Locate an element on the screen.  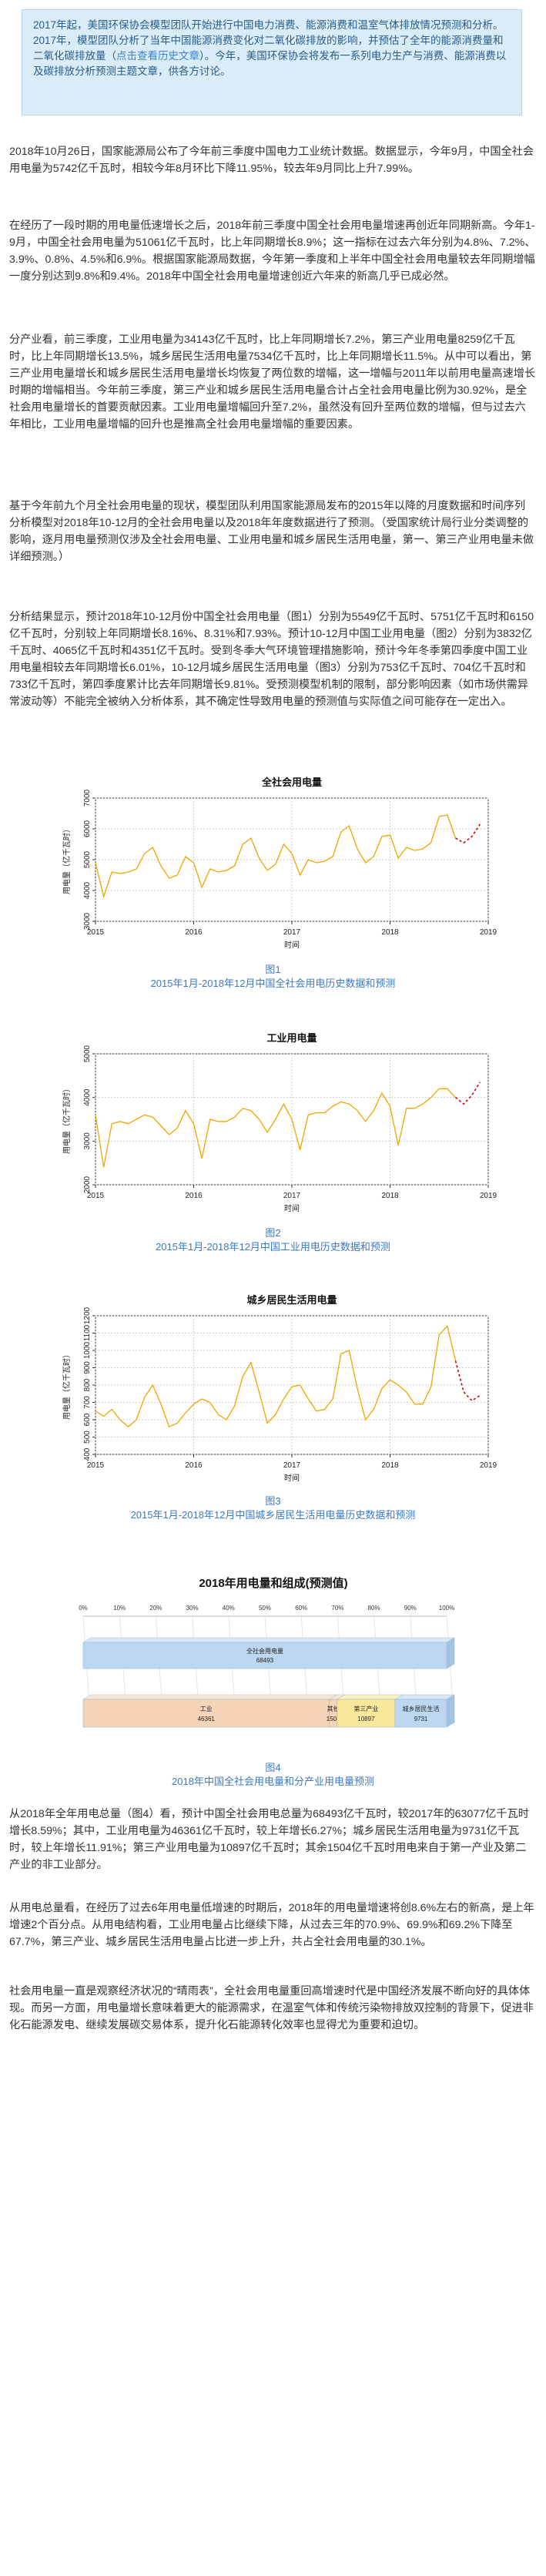
figure-4-caption: 图4 2018年中国全社会用电量和分产业用电量预测 is located at coordinates (273, 1775).